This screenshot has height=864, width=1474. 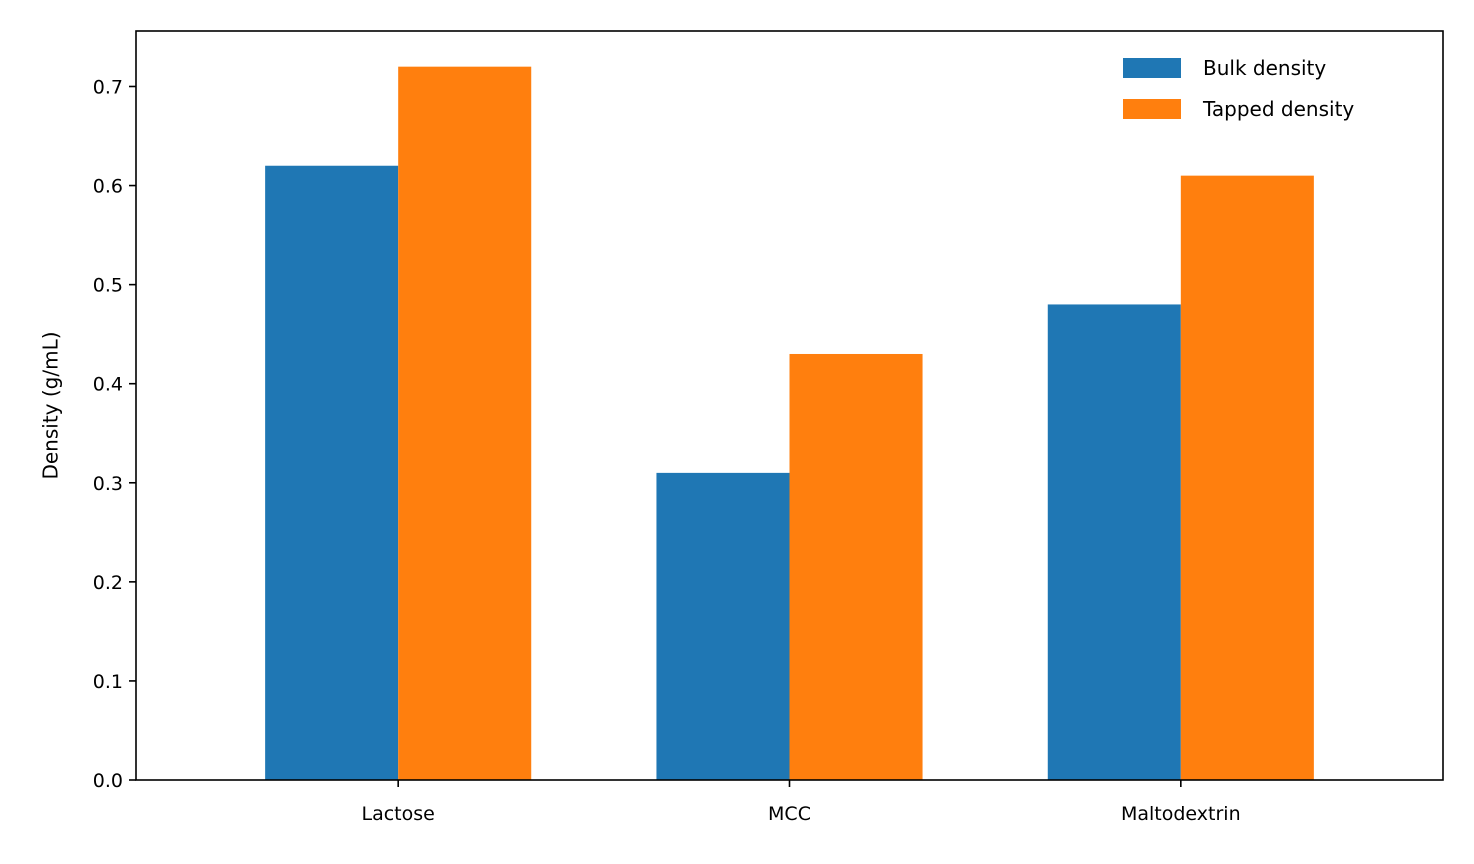 I want to click on x-axis: Lactose MCC Maltodextrin, so click(x=801, y=802).